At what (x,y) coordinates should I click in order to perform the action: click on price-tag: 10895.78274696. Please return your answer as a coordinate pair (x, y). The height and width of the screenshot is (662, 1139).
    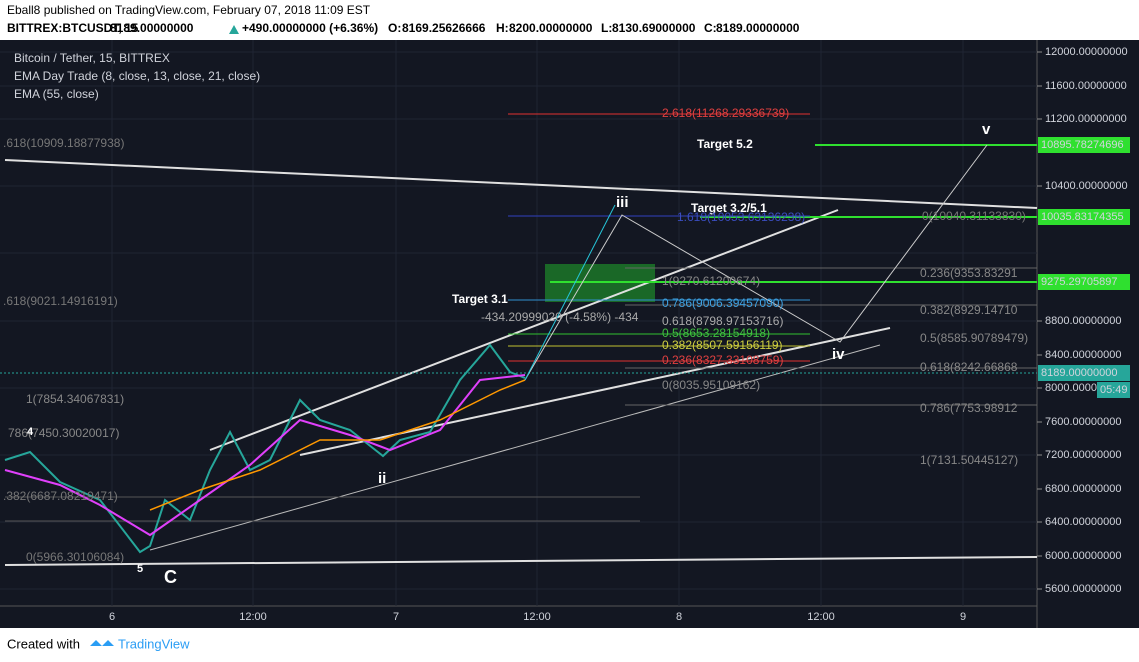
    Looking at the image, I should click on (1082, 145).